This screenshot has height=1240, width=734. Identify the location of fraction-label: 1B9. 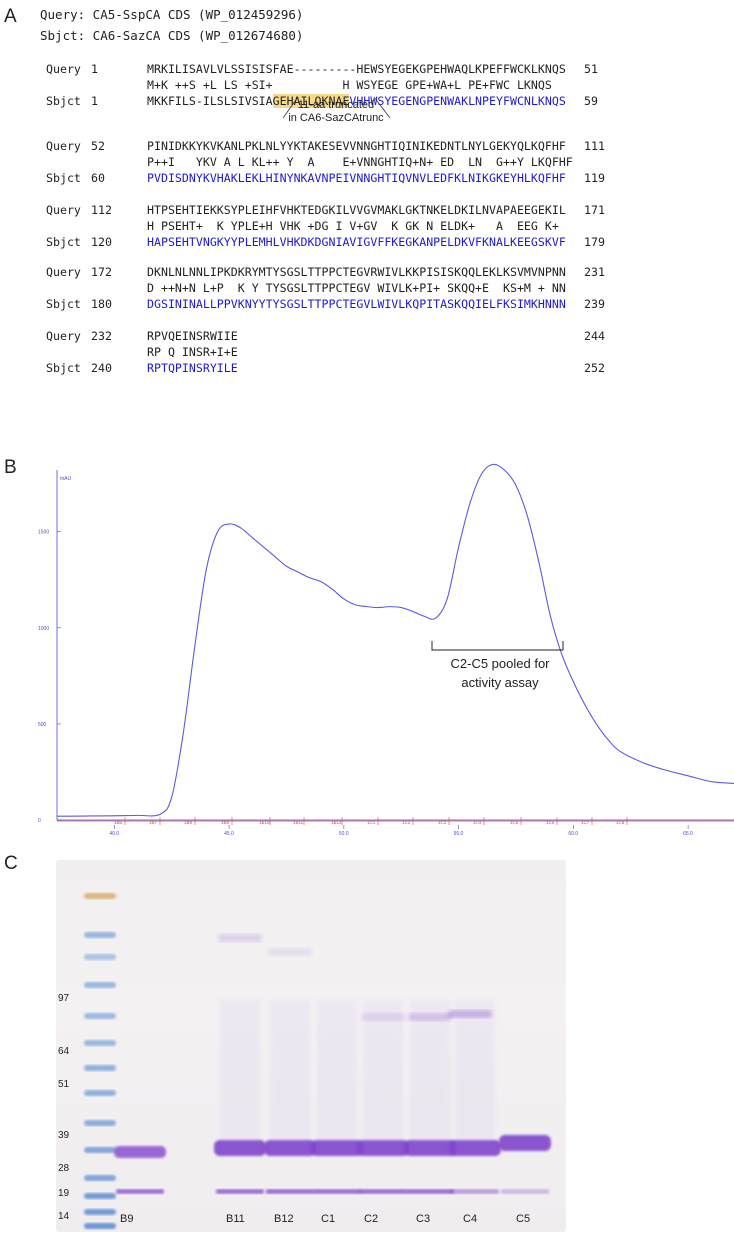
(225, 822).